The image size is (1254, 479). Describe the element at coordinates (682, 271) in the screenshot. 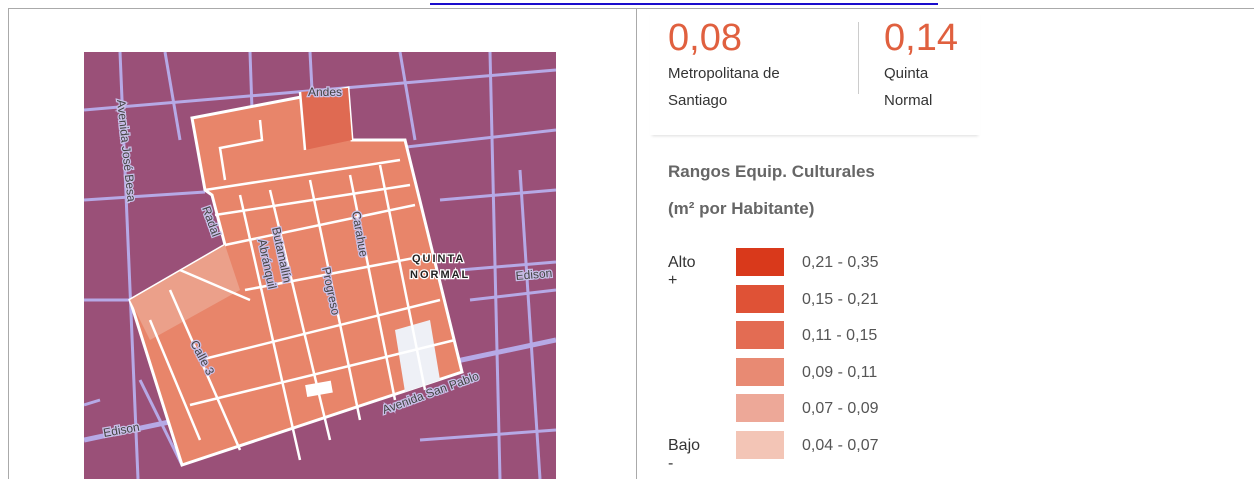

I see `legend-high-label: Alto +` at that location.